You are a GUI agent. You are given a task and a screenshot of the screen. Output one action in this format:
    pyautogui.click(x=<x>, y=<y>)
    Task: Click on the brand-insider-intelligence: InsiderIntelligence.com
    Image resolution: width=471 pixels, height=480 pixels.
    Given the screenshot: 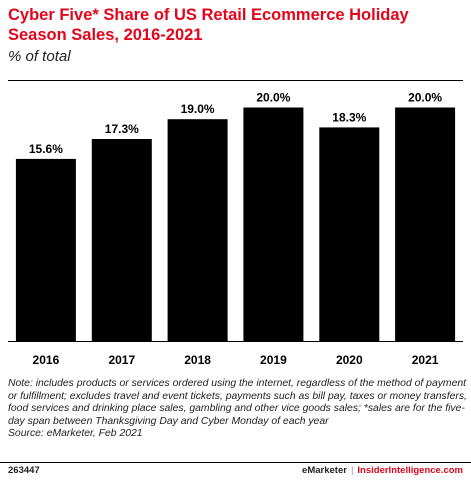 What is the action you would take?
    pyautogui.click(x=410, y=470)
    